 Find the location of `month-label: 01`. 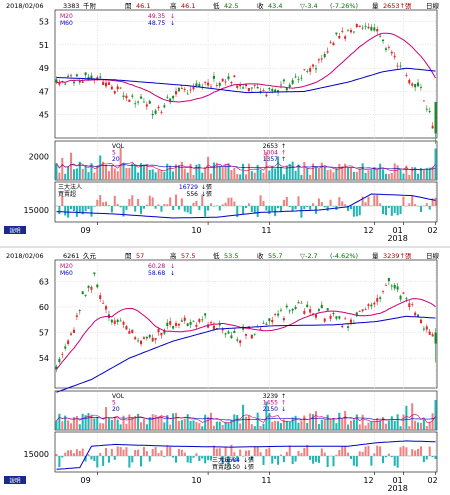

month-label: 01 is located at coordinates (398, 480).